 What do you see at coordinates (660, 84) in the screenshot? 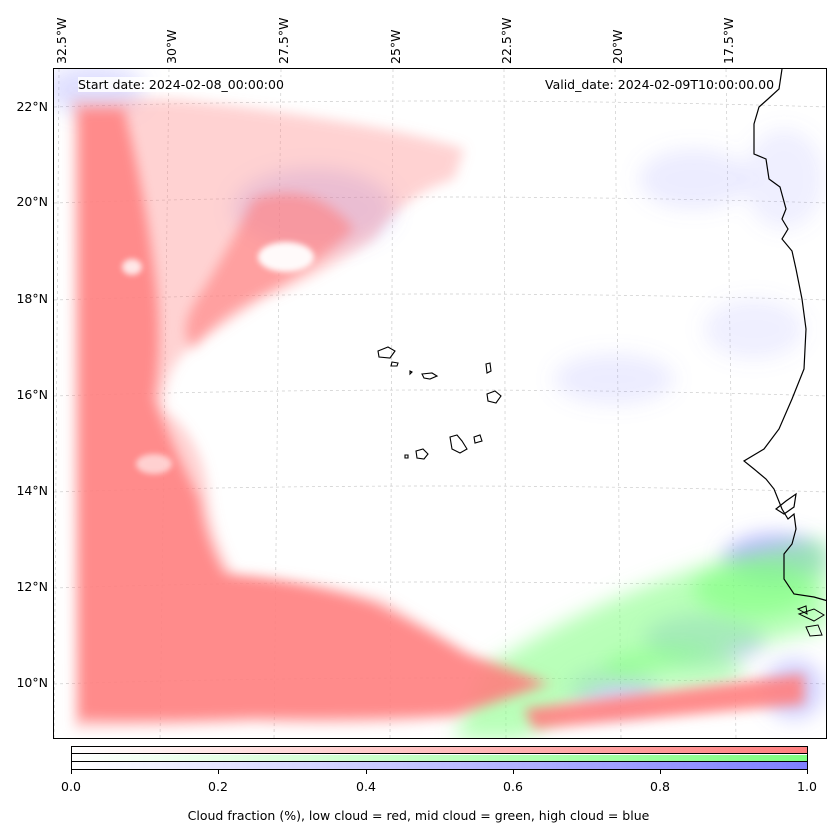
I see `valid-date-label: Valid_date: 2024-02-09T10:00:00.00` at bounding box center [660, 84].